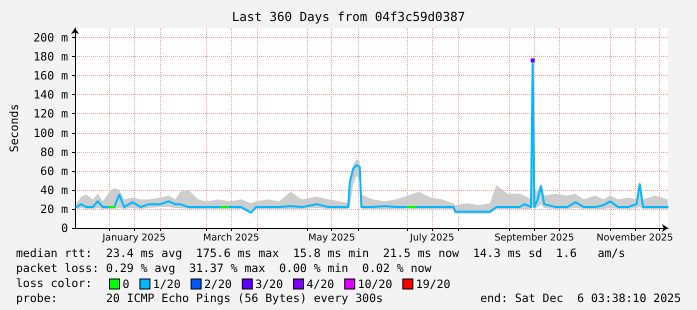 The image size is (697, 310). Describe the element at coordinates (534, 238) in the screenshot. I see `x-tick-label: September 2025` at that location.